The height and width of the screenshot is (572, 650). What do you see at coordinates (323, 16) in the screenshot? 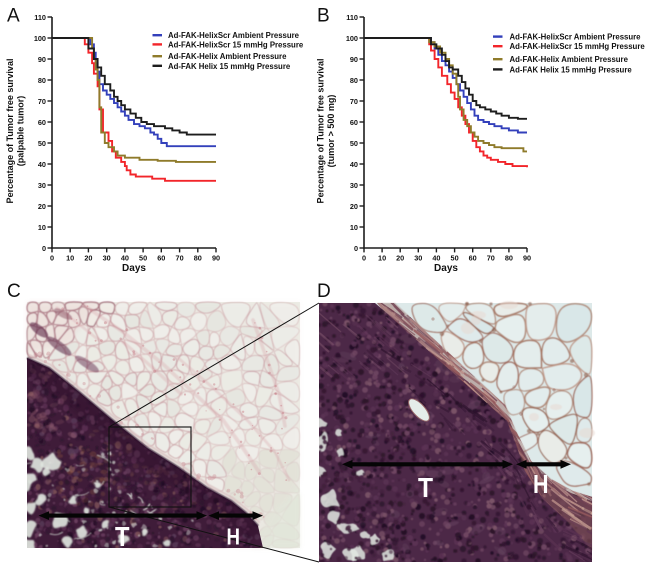
I see `svg-text: B` at bounding box center [323, 16].